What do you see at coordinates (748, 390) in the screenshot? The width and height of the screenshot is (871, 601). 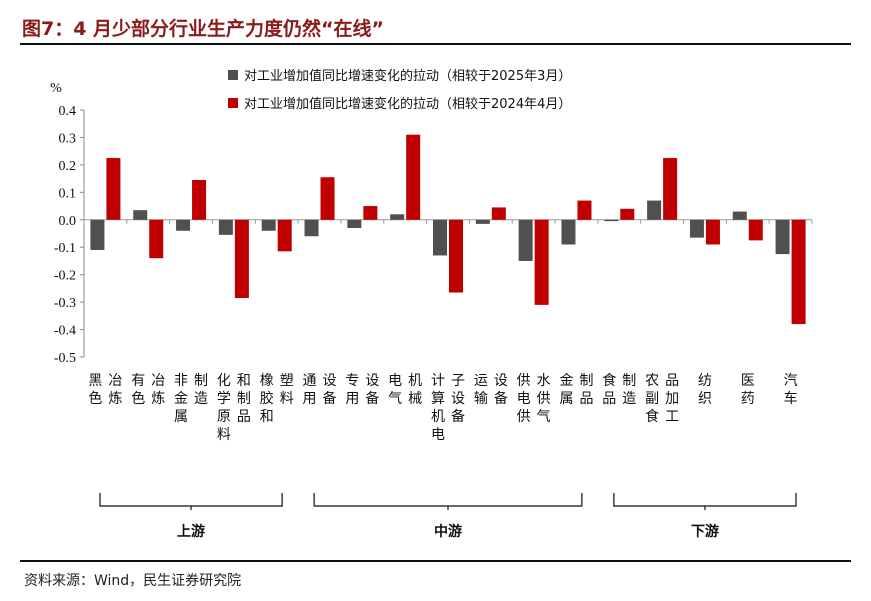 I see `category-label: 医药` at bounding box center [748, 390].